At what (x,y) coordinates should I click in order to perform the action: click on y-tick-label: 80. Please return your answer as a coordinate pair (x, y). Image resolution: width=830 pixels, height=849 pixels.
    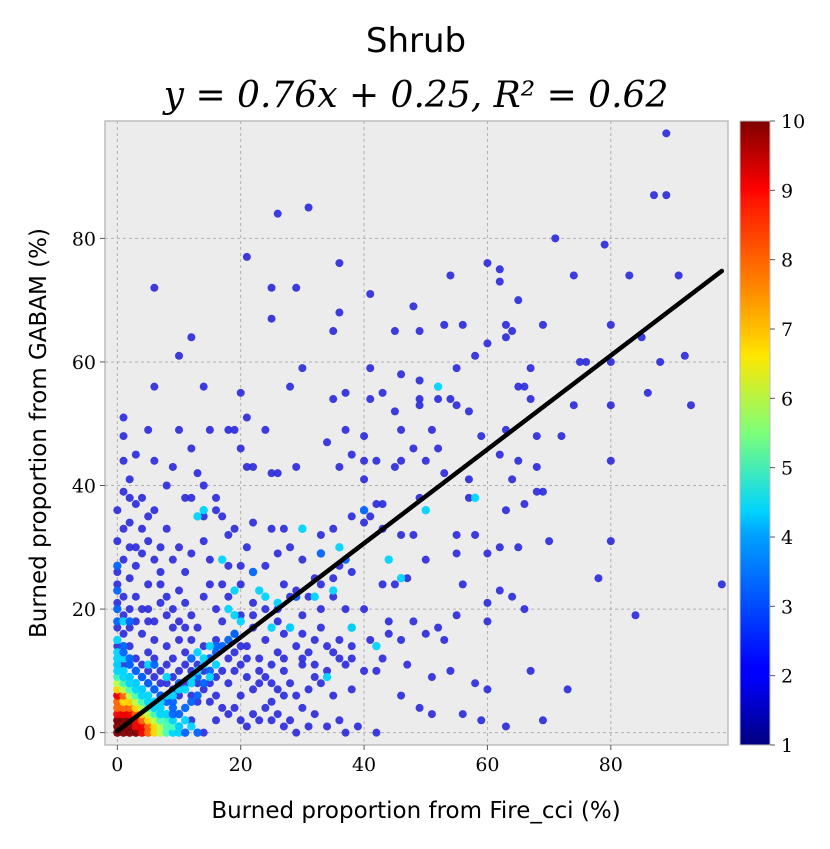
    Looking at the image, I should click on (84, 239).